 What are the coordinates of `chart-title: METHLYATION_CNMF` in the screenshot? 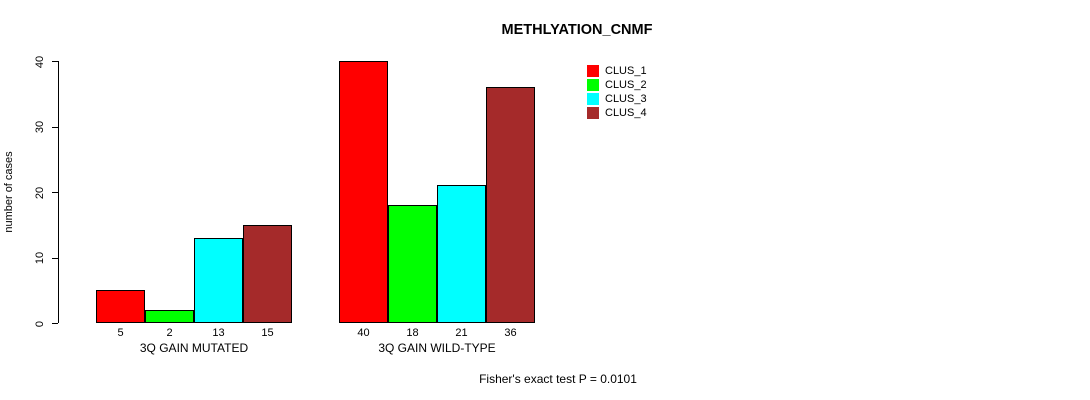 It's located at (577, 30).